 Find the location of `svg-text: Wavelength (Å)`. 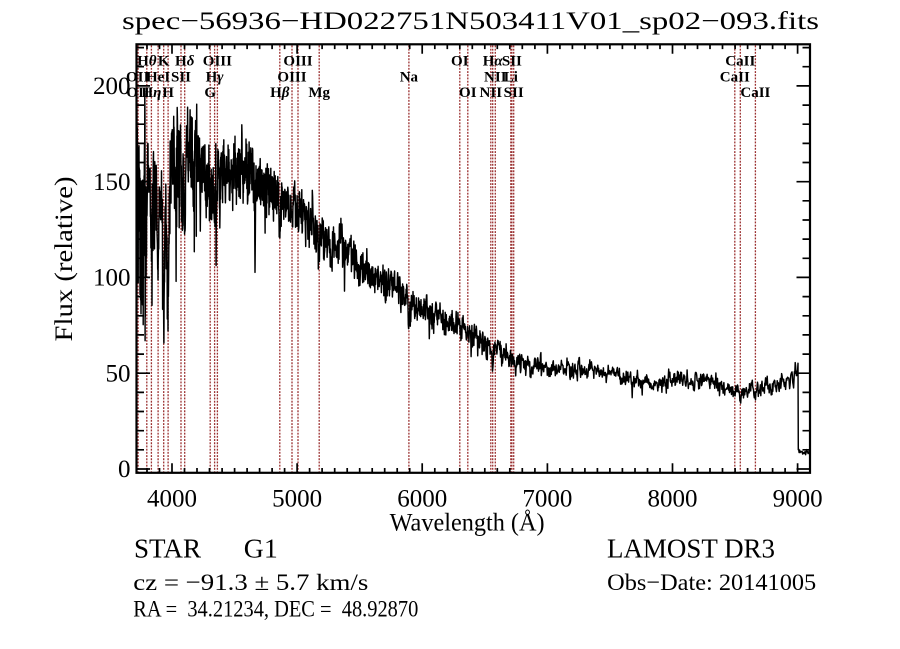

svg-text: Wavelength (Å) is located at coordinates (467, 523).